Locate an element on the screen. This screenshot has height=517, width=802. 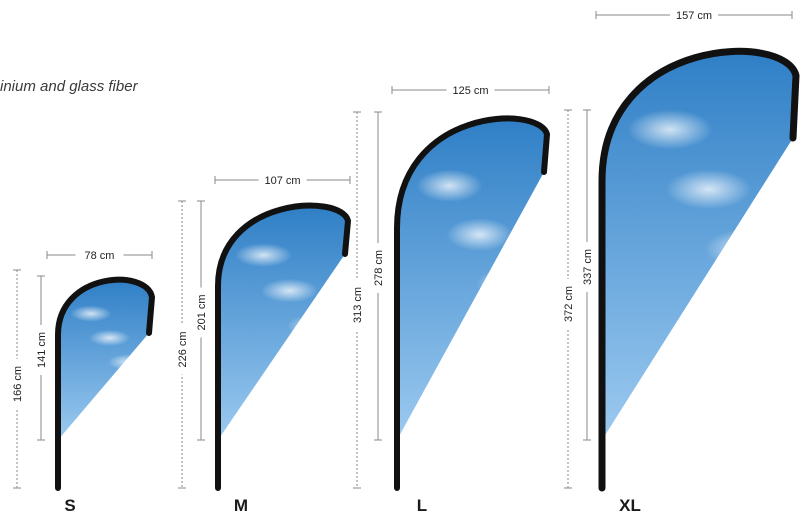
total-height-label: 313 cm is located at coordinates (358, 305).